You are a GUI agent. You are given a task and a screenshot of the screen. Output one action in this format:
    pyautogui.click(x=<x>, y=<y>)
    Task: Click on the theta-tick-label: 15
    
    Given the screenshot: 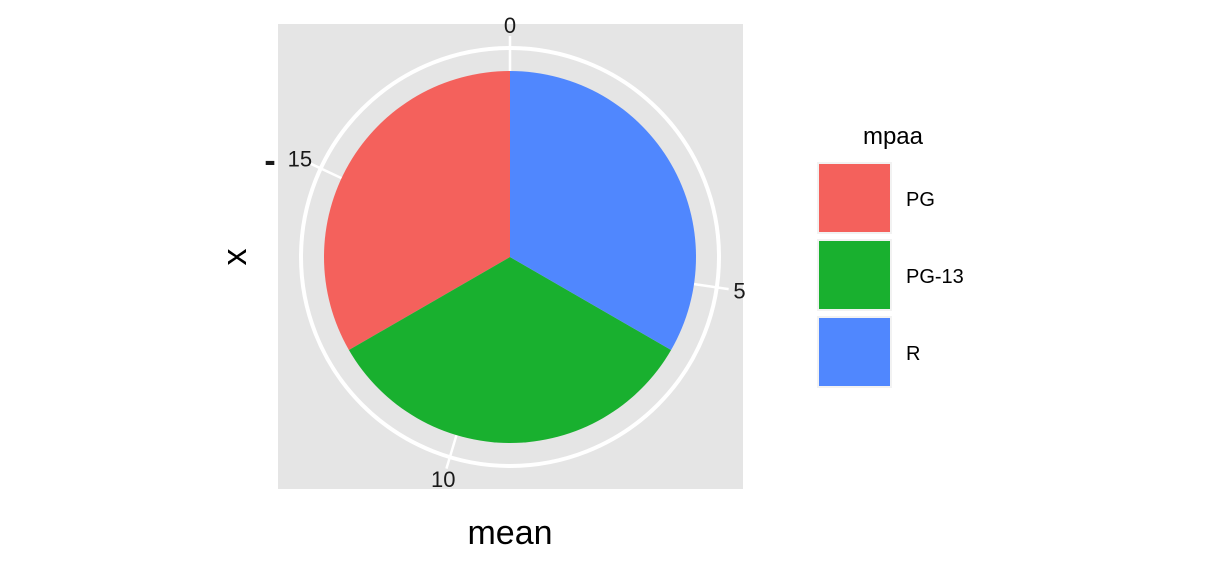 What is the action you would take?
    pyautogui.click(x=300, y=159)
    